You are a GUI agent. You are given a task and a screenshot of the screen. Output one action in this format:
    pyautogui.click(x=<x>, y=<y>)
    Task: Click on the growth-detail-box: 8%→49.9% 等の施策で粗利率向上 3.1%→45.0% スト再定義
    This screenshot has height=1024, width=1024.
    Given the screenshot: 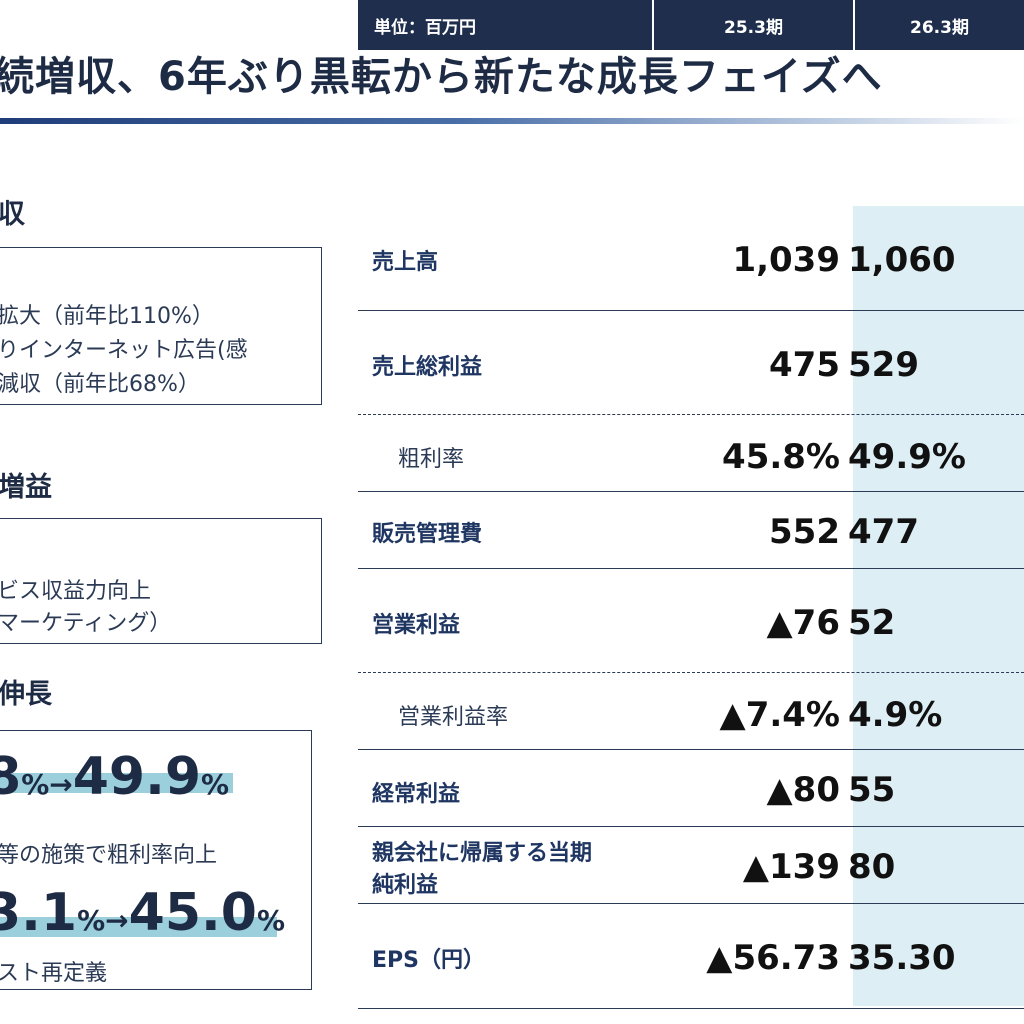 What is the action you would take?
    pyautogui.click(x=156, y=860)
    